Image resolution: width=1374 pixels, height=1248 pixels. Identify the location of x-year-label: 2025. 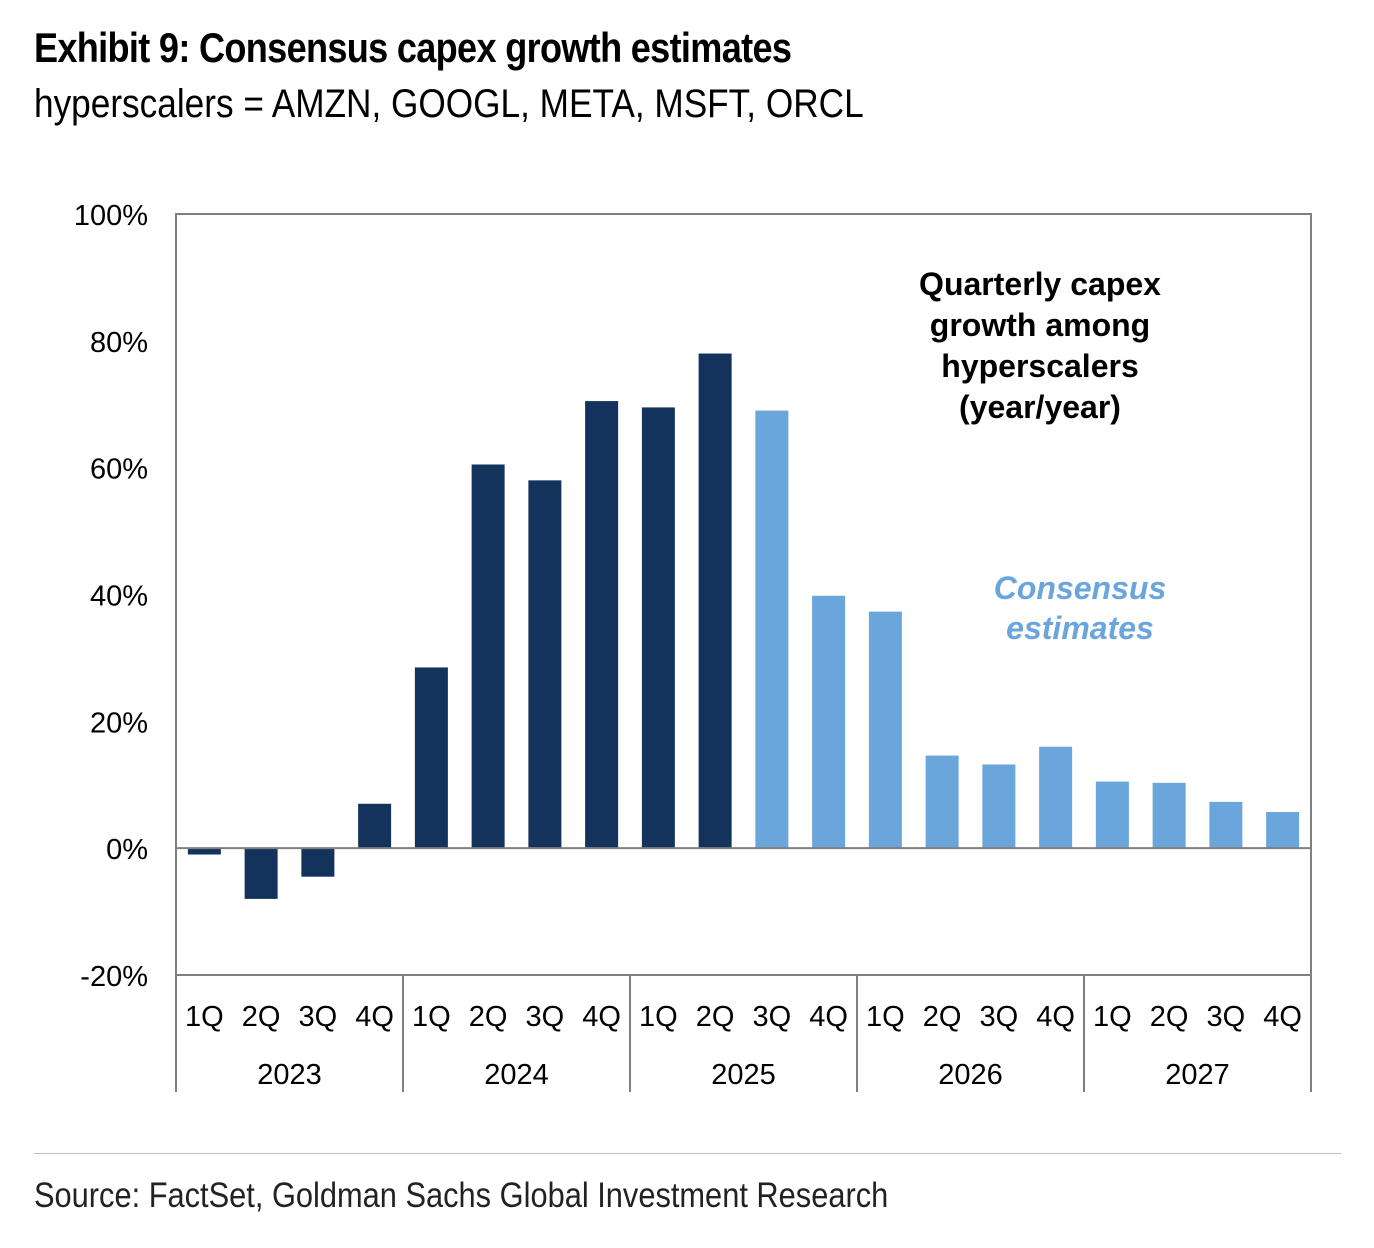
(743, 1075).